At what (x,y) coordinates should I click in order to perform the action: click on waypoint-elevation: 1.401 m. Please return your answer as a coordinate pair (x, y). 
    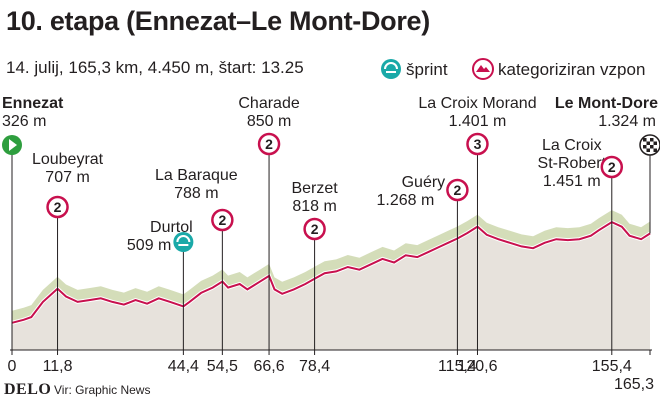
    Looking at the image, I should click on (478, 121).